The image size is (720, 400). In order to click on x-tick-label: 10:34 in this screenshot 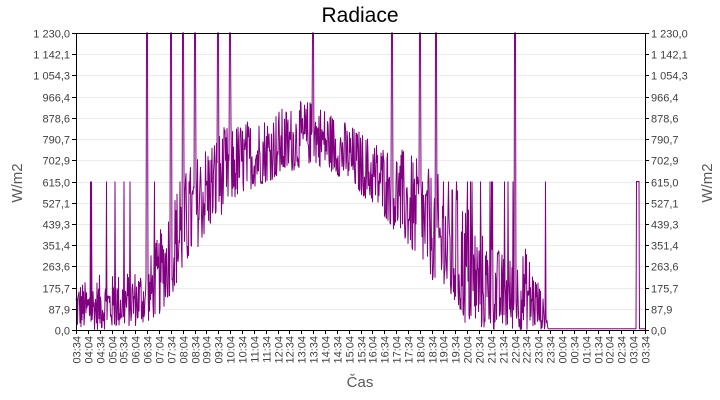, I will do `click(244, 350)`.